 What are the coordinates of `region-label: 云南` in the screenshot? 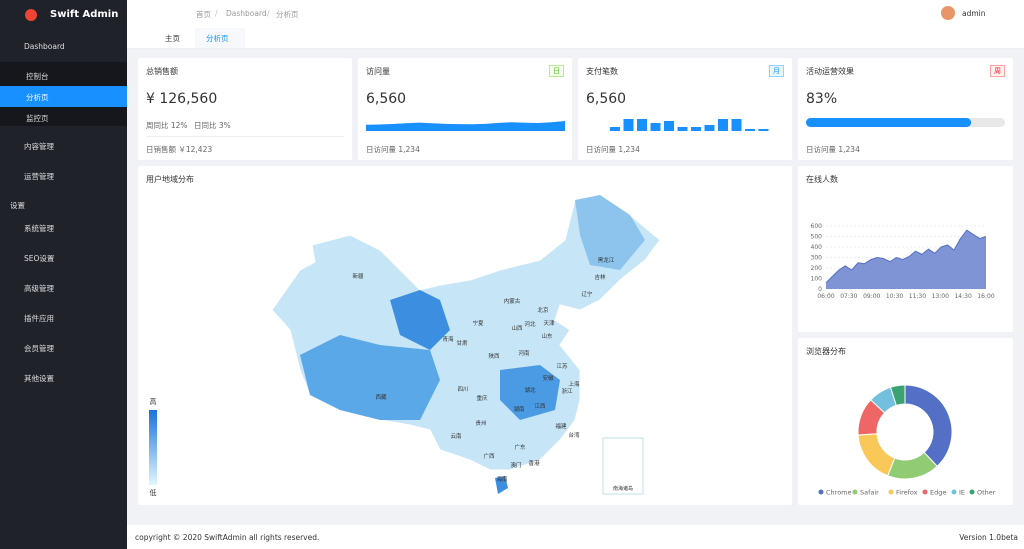 It's located at (456, 436).